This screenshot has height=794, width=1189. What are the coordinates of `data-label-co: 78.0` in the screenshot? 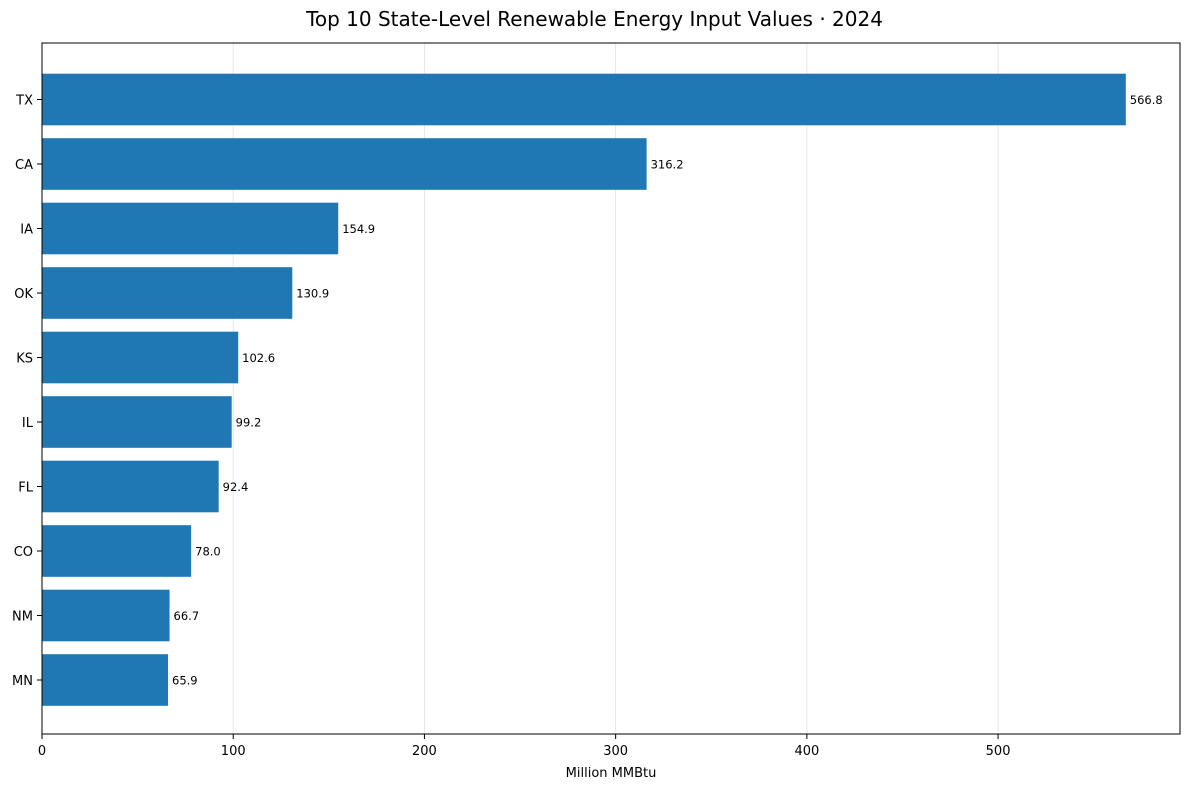 It's located at (208, 552).